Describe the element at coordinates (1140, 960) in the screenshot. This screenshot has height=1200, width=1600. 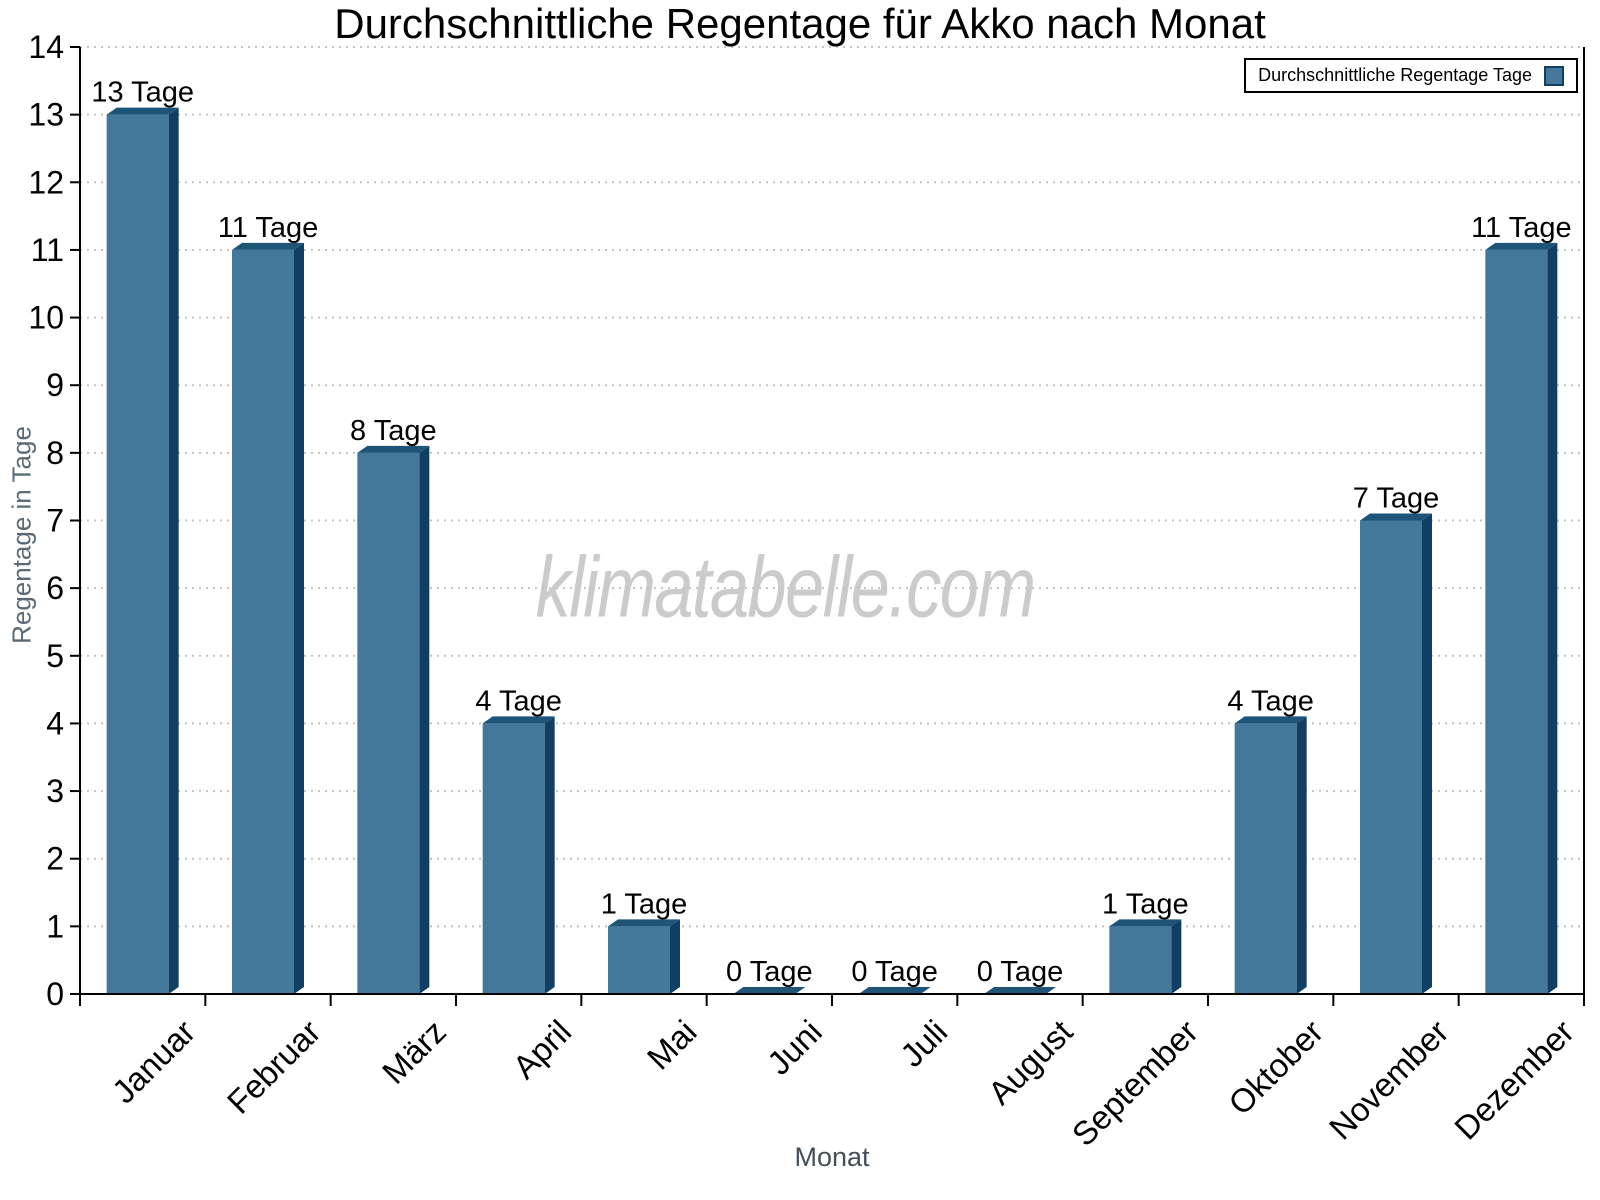
I see `bar-september` at that location.